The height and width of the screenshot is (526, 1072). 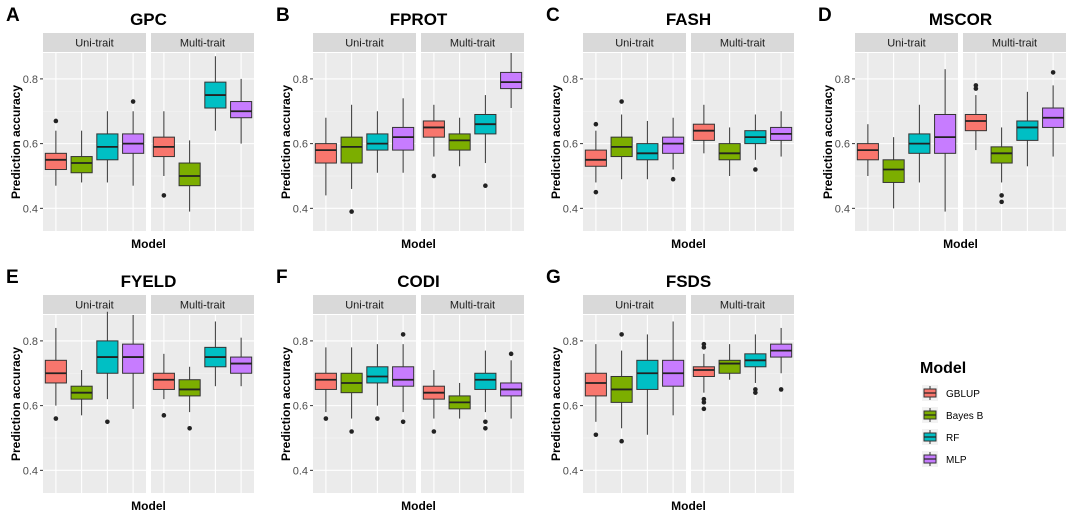 I want to click on panel-title: FYELD, so click(x=149, y=281).